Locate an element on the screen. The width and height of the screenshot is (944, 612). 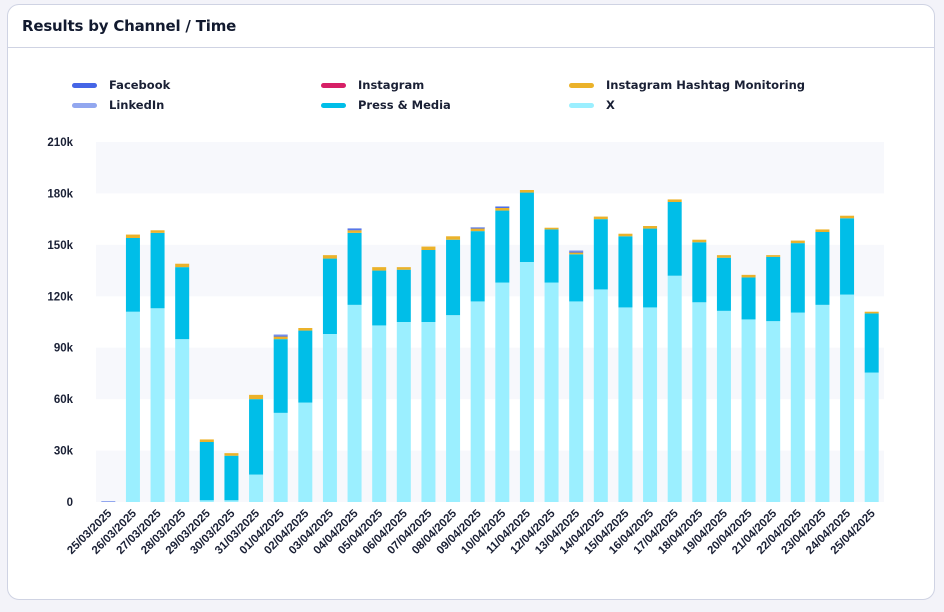
legend-item-linkedin: LinkedIn is located at coordinates (118, 105).